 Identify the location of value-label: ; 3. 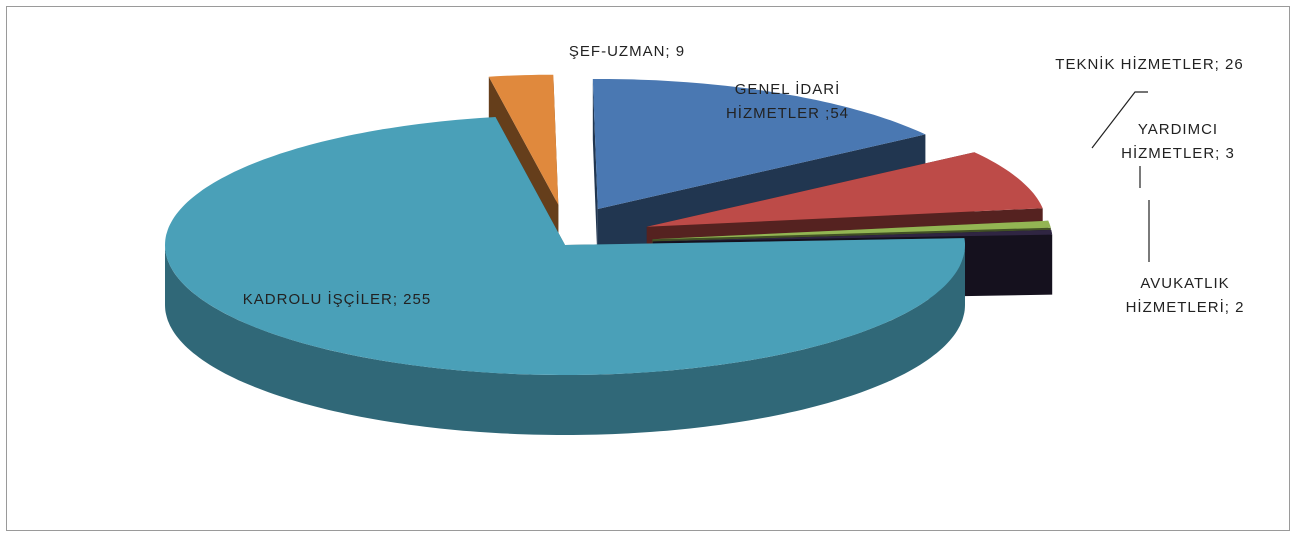
(1225, 153).